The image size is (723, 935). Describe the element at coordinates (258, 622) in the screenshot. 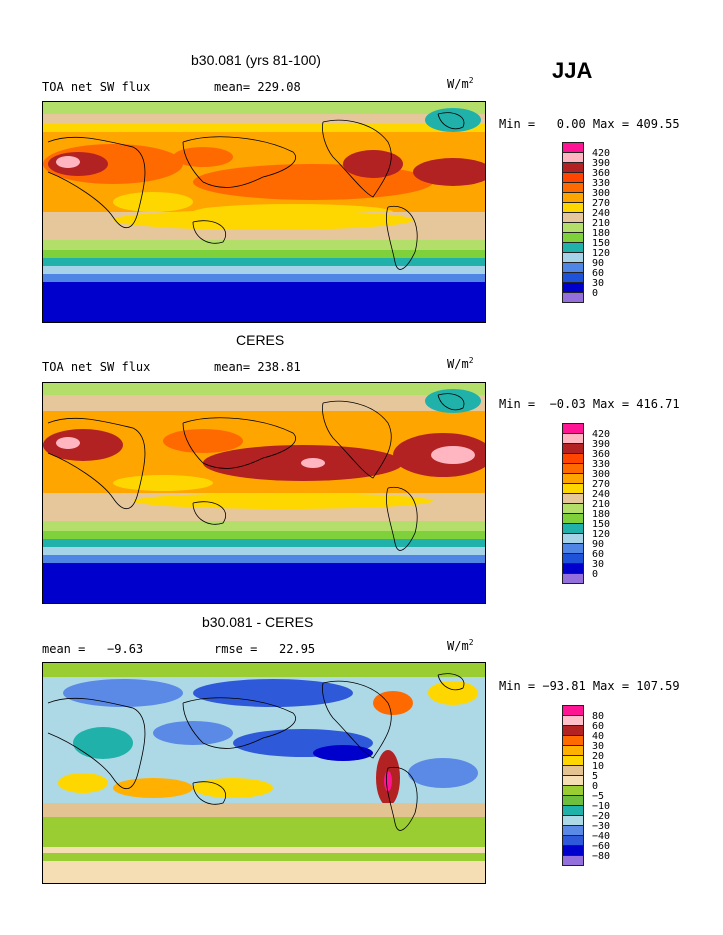

I see `panel-3-title: b30.081 - CERES` at that location.